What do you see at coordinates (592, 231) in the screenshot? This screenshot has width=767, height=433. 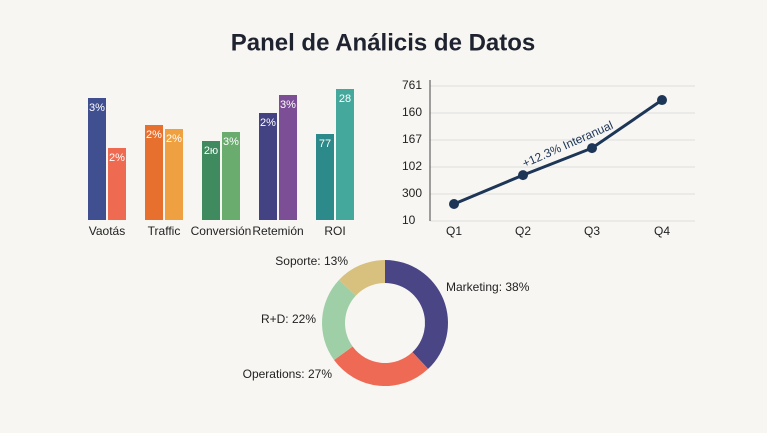 I see `x-tick-label: Q3` at bounding box center [592, 231].